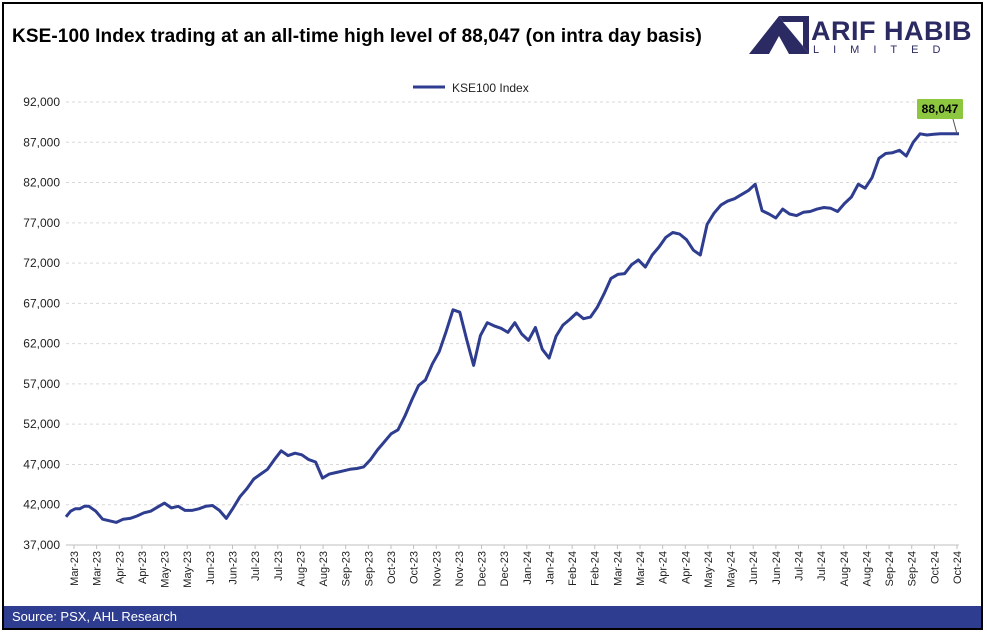 This screenshot has height=634, width=987. I want to click on y-tick-label: 42,000, so click(41, 505).